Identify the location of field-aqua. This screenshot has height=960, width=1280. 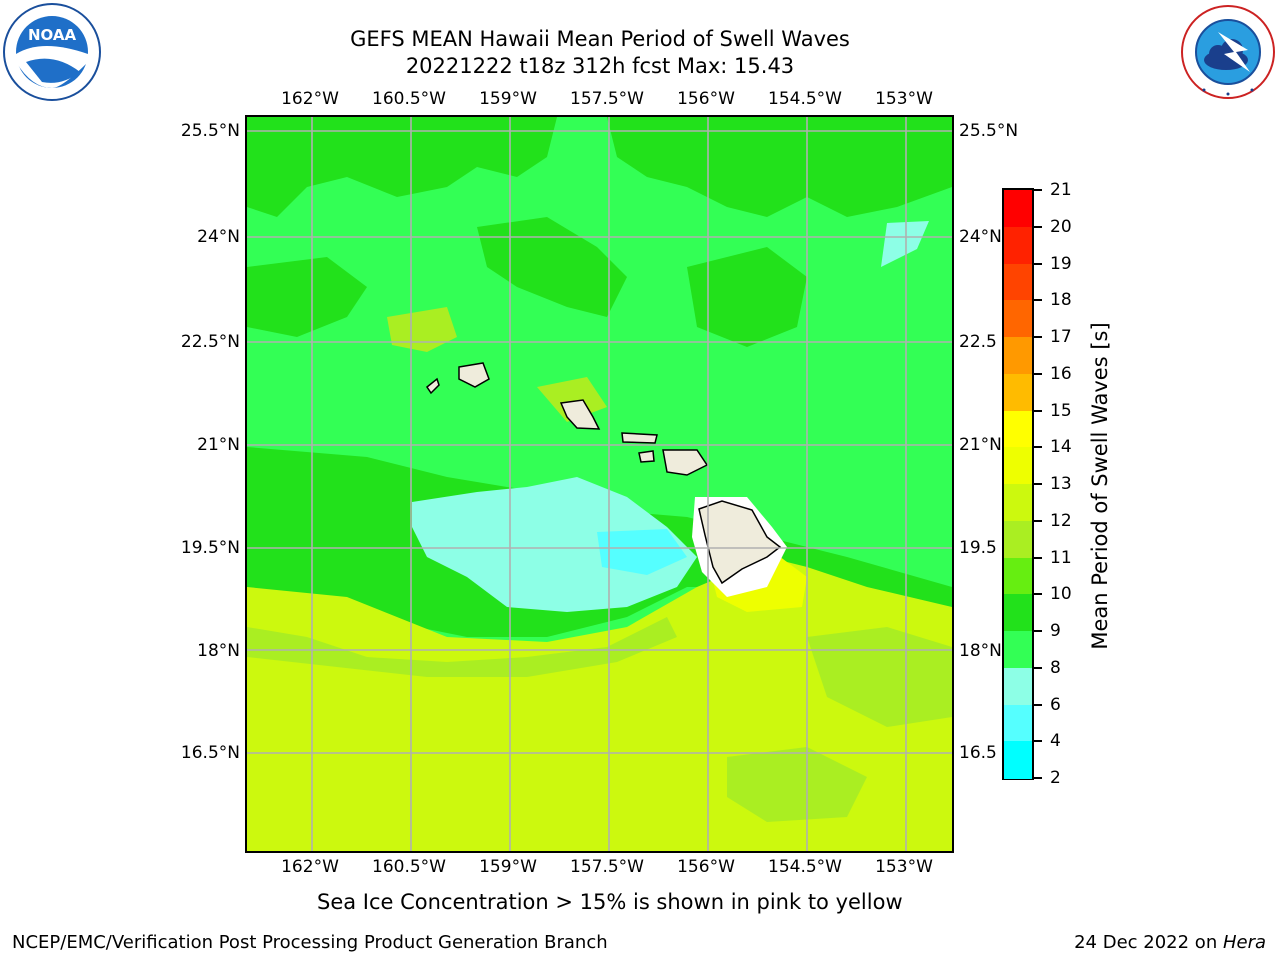
(554, 544).